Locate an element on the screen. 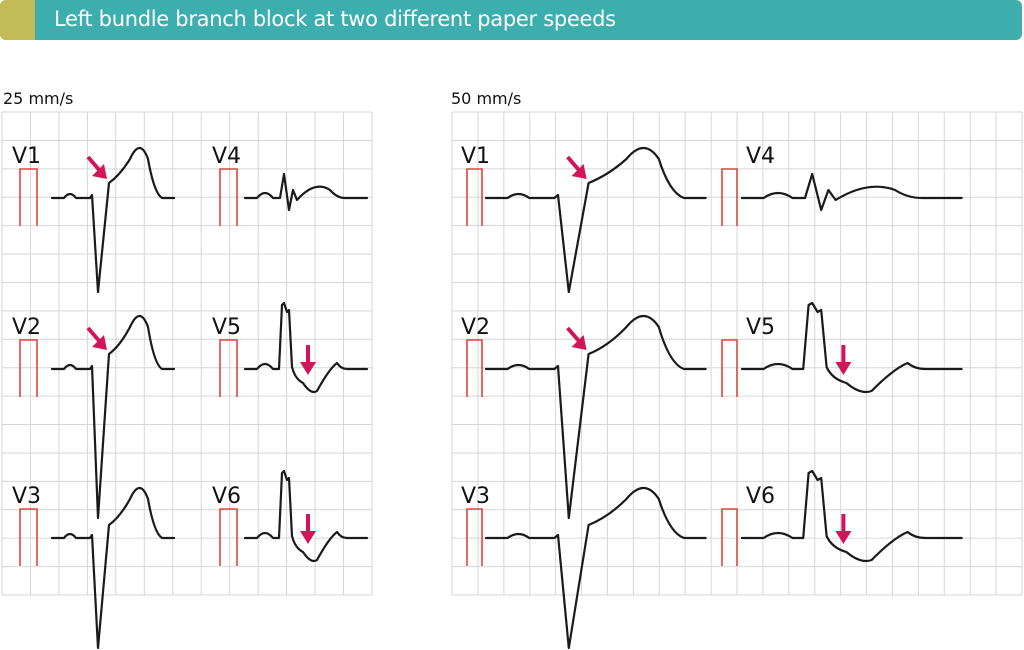  lead-V3-50: V3 is located at coordinates (583, 566).